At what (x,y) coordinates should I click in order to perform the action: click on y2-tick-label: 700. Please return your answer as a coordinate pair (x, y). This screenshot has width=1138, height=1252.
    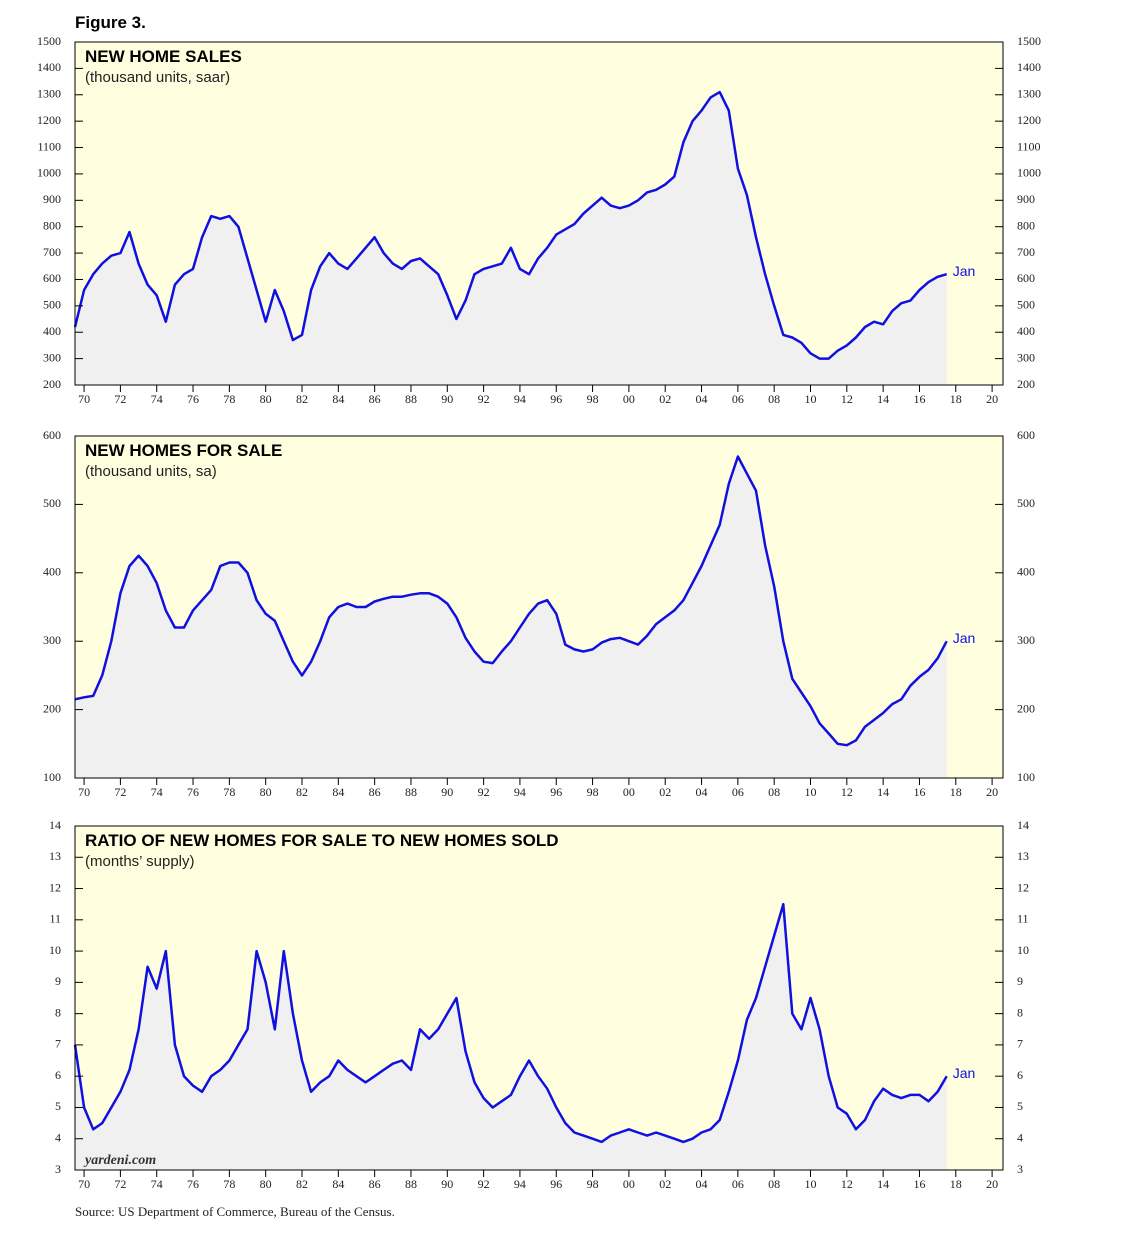
    Looking at the image, I should click on (1026, 252).